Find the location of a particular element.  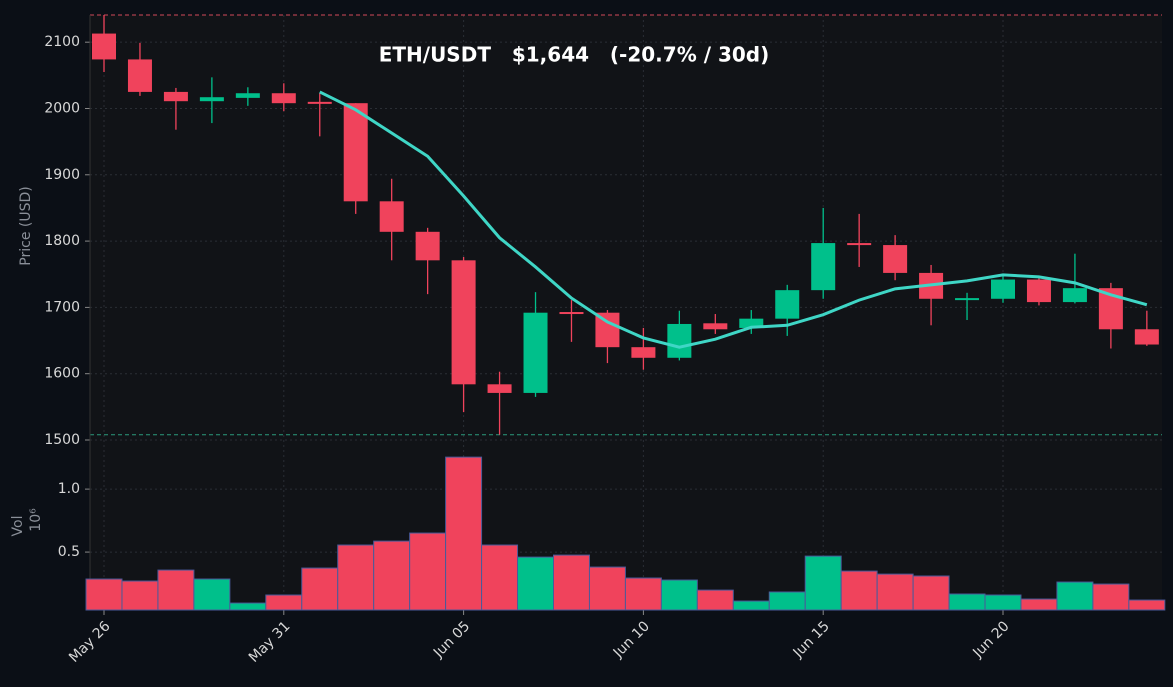

y-tick-label: 1600 is located at coordinates (62, 374).